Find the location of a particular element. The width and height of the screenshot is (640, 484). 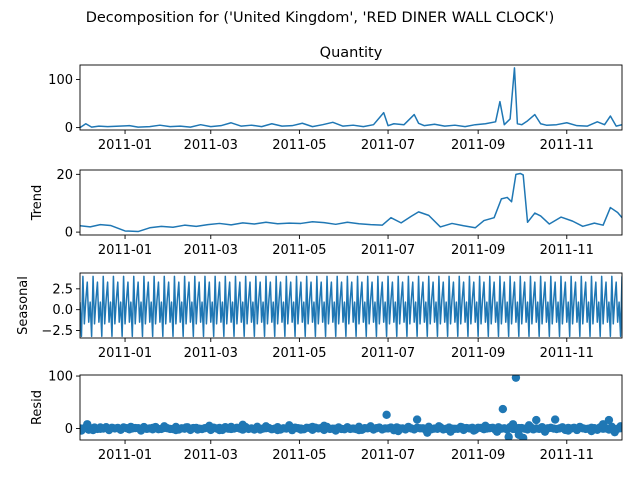

resid-xtick-label: 2011-07 is located at coordinates (388, 455).